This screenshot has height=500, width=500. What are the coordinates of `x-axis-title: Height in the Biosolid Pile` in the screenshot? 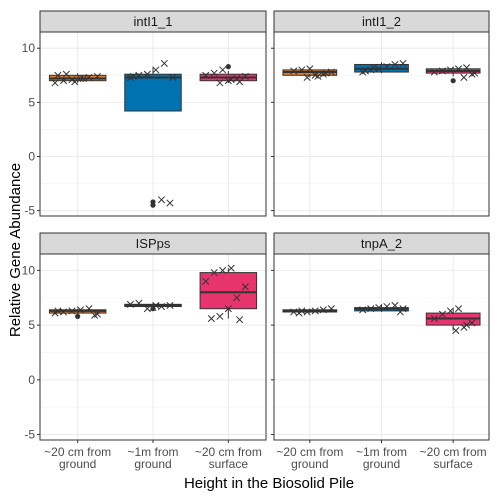 It's located at (269, 483).